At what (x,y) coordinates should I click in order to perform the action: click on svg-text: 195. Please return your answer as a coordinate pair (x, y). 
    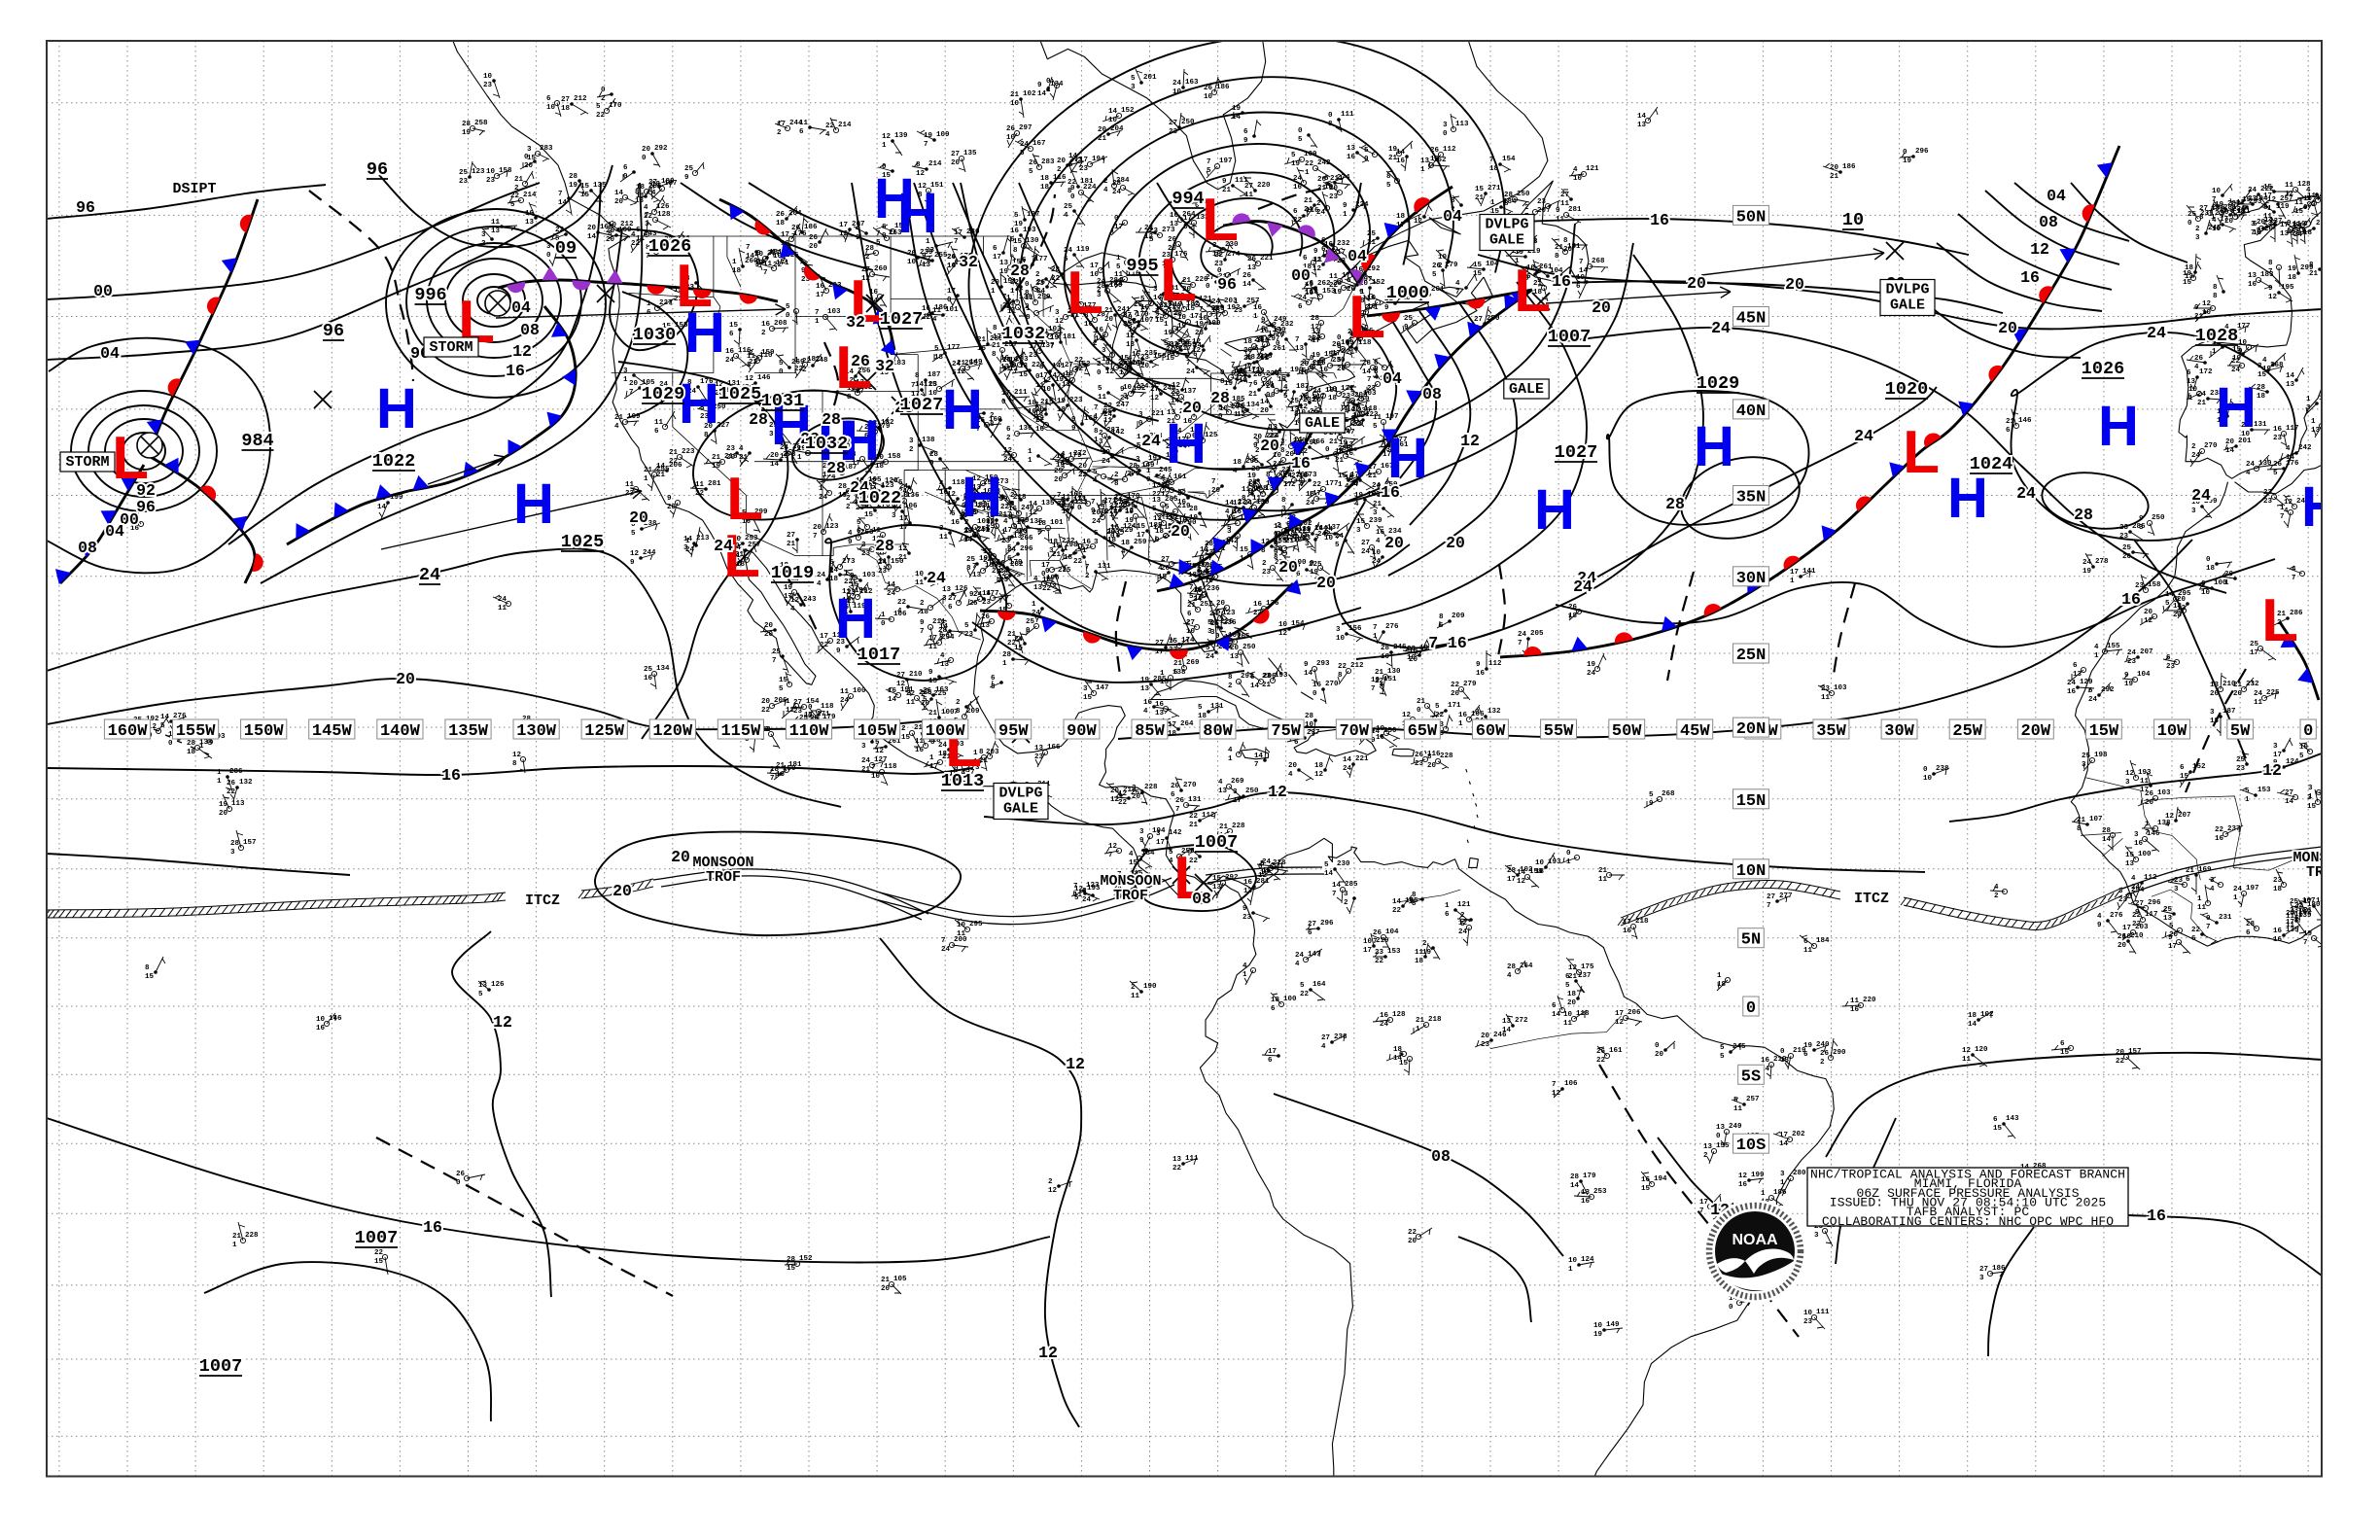
    Looking at the image, I should click on (2287, 288).